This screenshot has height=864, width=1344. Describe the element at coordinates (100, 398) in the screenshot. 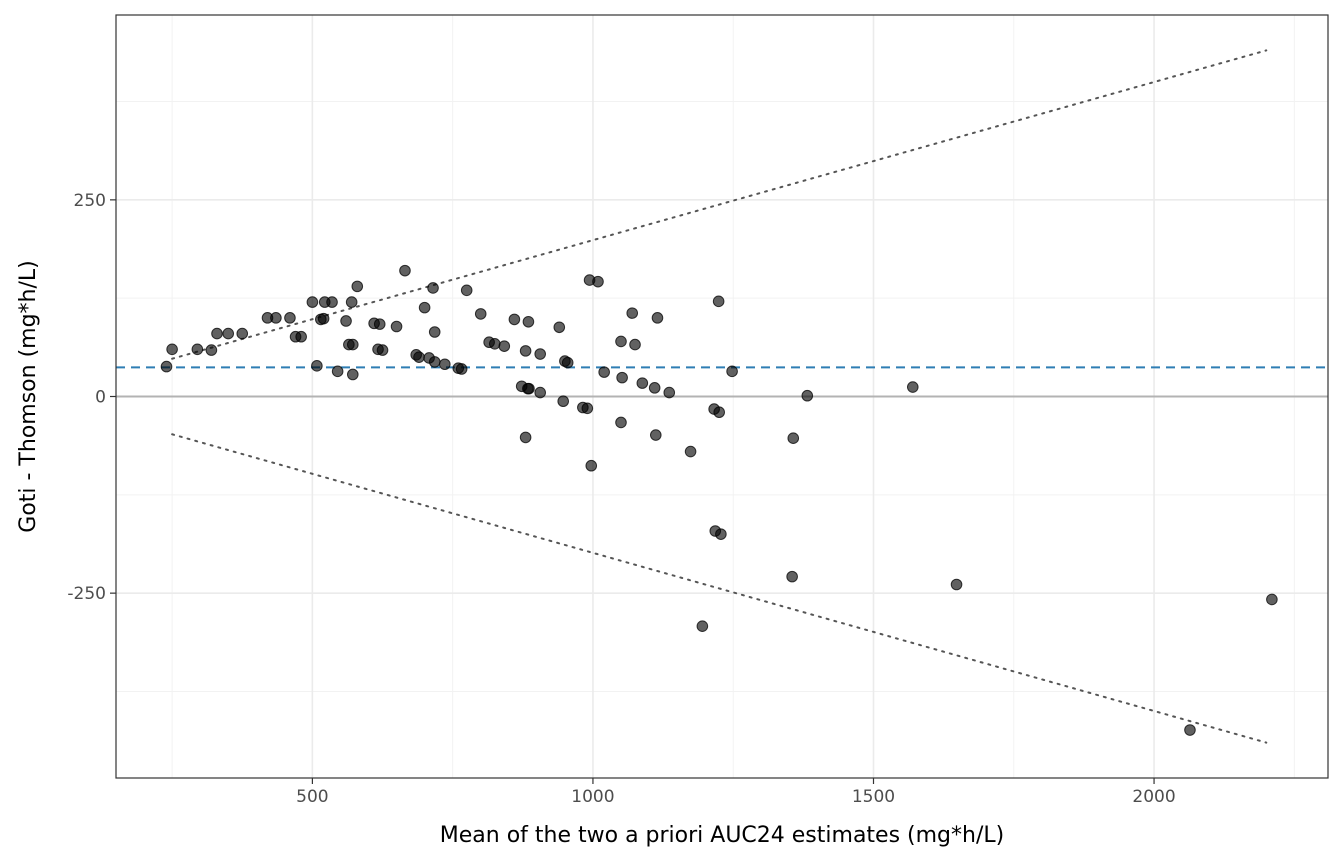

I see `y-tick-label: 0` at that location.